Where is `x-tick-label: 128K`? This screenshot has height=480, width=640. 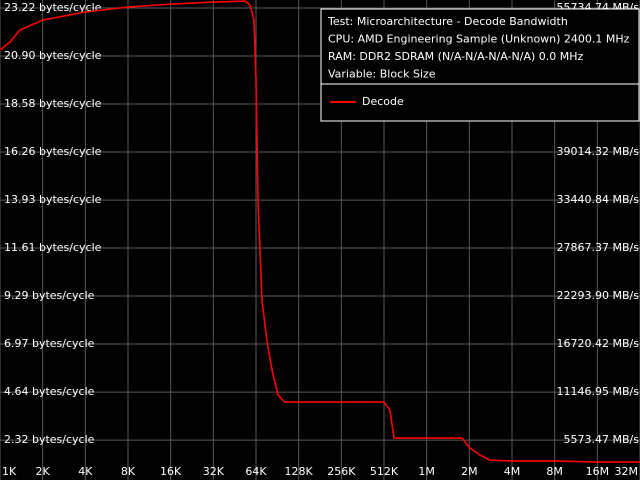
x-tick-label: 128K is located at coordinates (299, 471).